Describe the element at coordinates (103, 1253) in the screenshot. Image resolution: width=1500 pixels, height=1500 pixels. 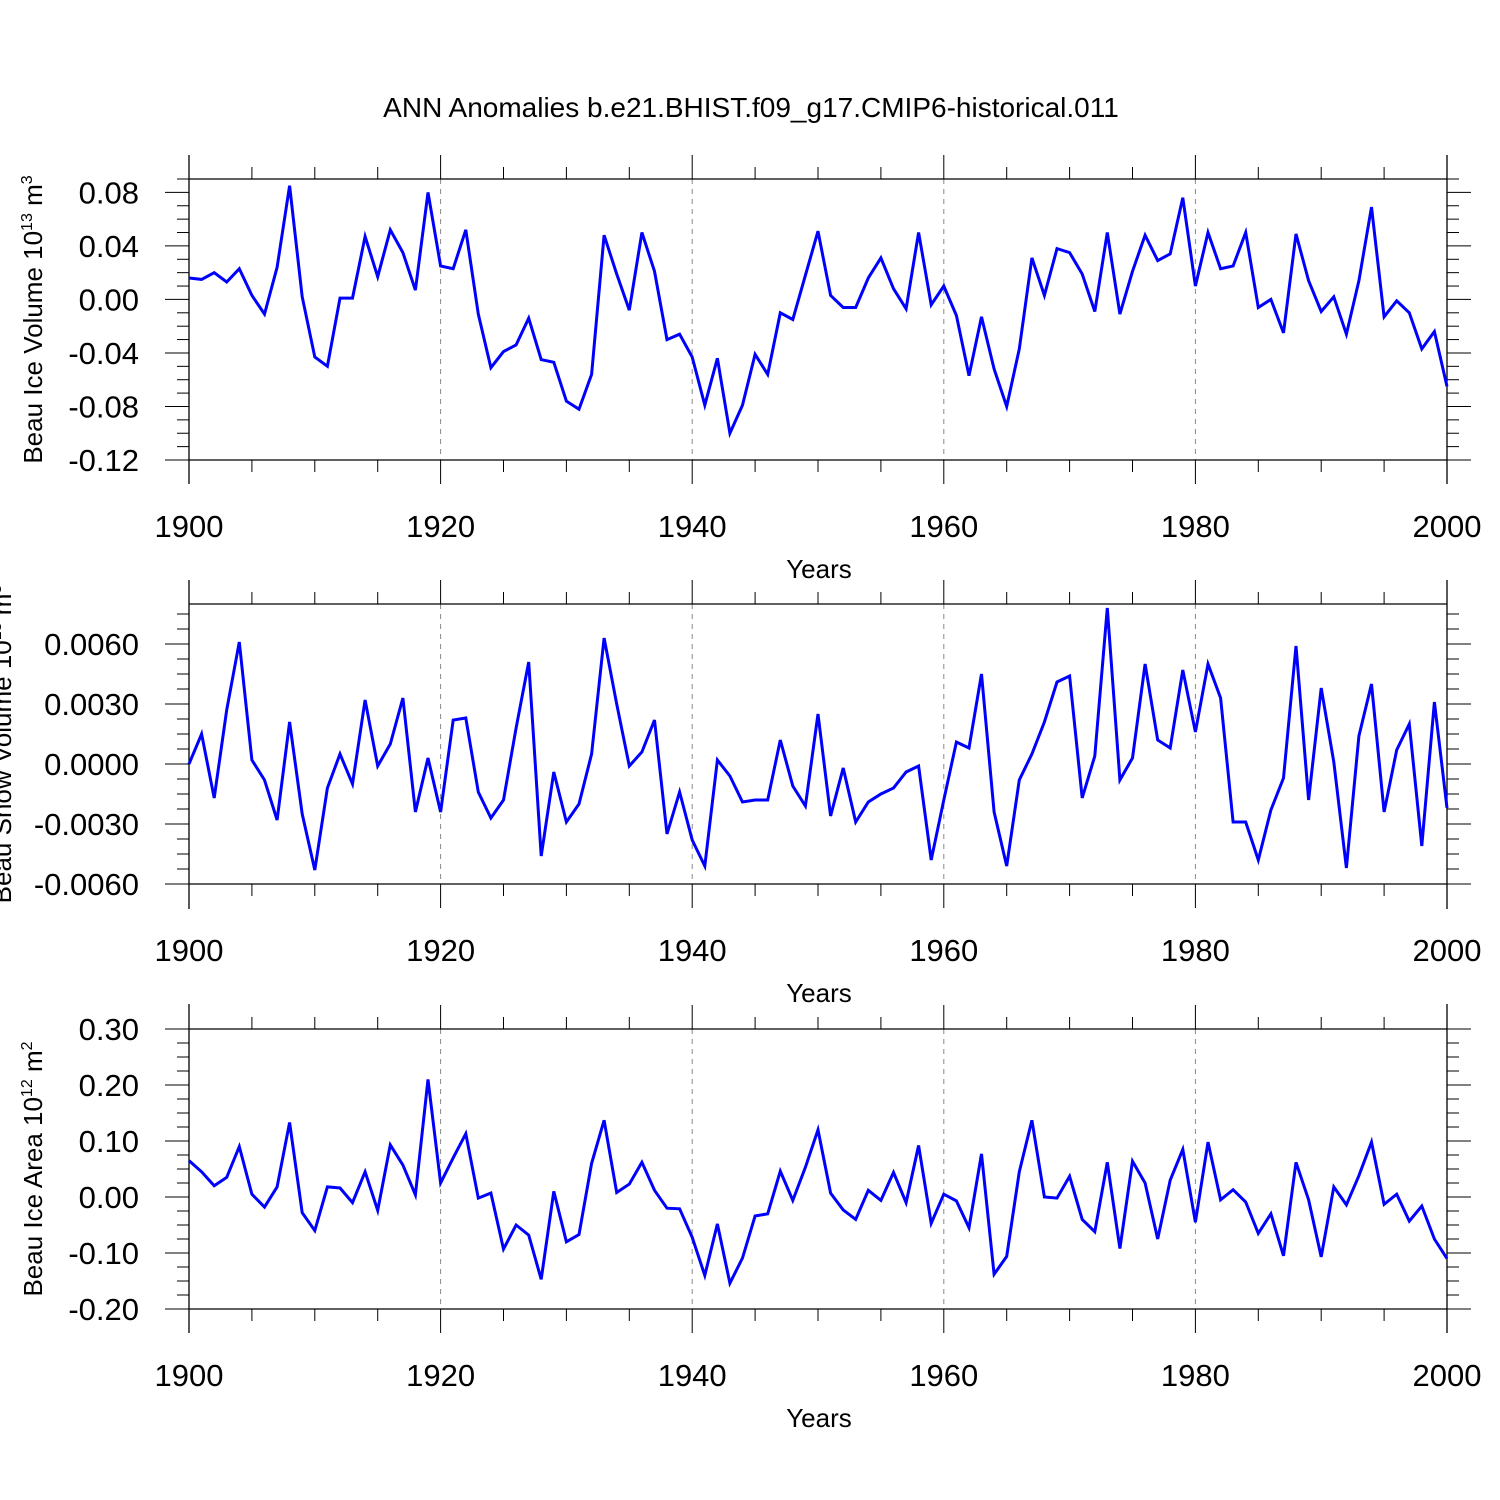
I see `y-tick-label: -0.10` at that location.